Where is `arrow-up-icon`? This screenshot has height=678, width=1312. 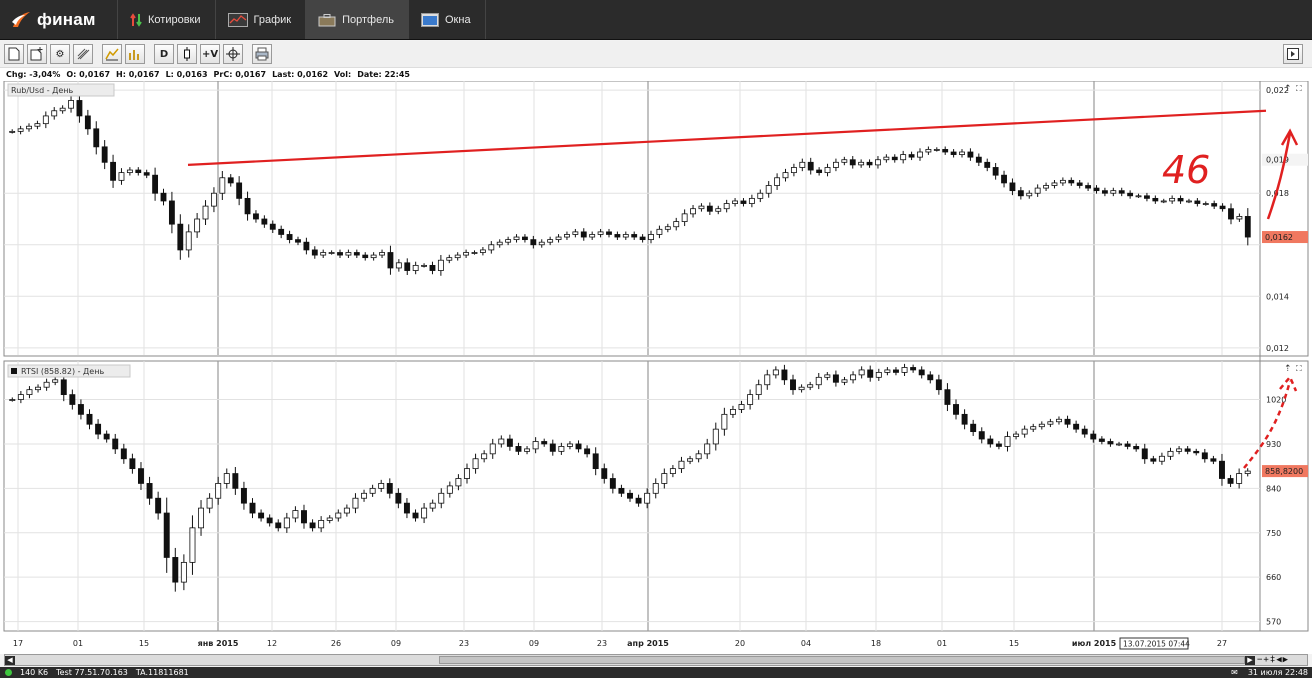 arrow-up-icon is located at coordinates (1282, 174).